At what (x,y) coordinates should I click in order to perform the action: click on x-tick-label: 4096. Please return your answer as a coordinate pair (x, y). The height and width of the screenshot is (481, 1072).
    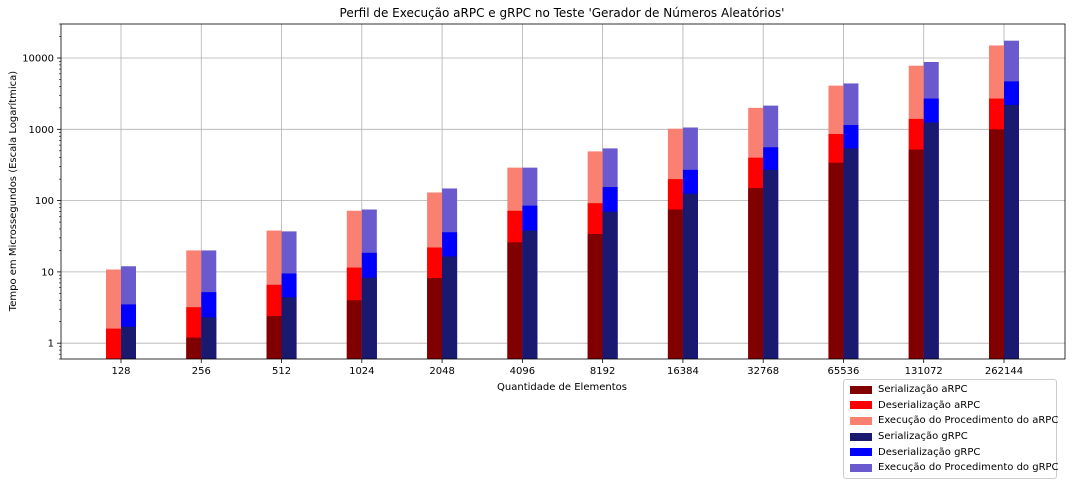
    Looking at the image, I should click on (522, 371).